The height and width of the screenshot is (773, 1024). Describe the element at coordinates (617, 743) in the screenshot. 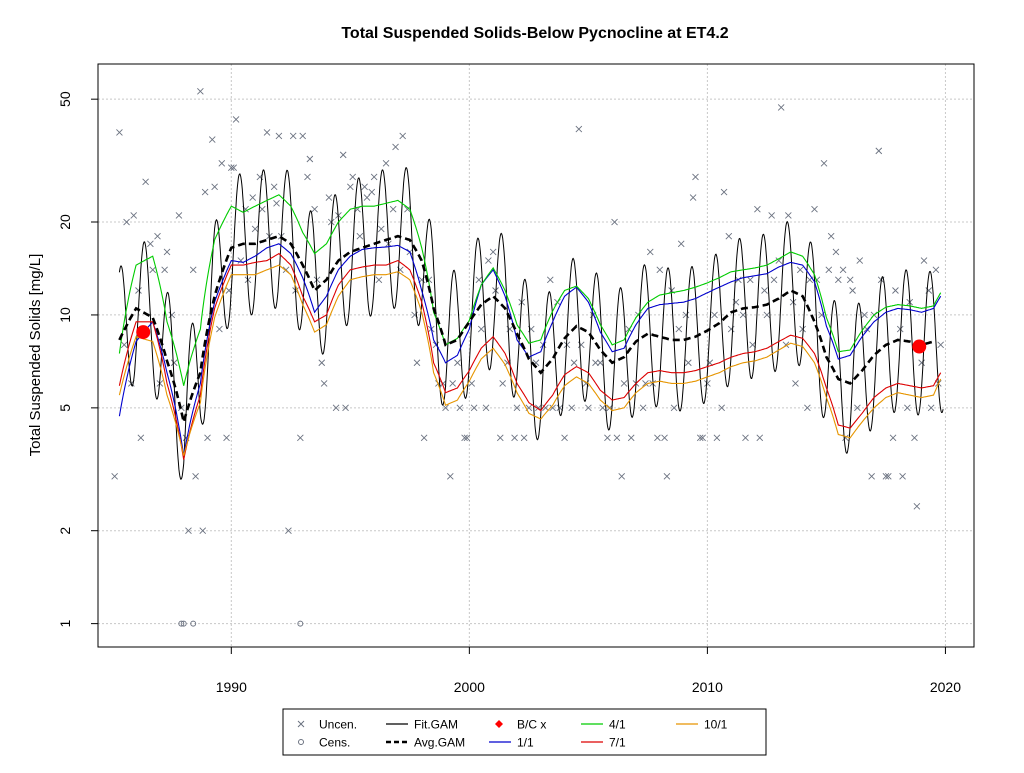

I see `legend-label: 7/1` at that location.